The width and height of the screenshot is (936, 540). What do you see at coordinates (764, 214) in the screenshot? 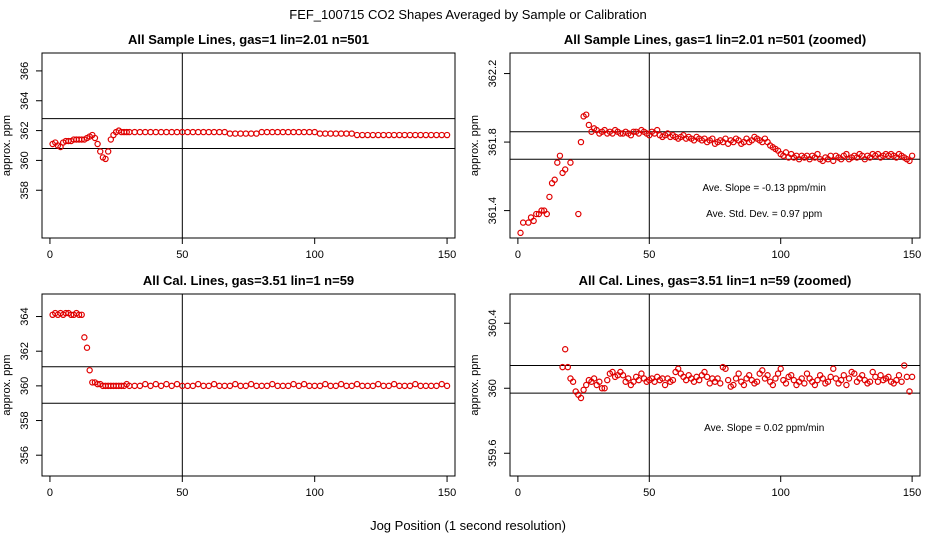
I see `annotation-text: Ave. Std. Dev. = 0.97 ppm` at bounding box center [764, 214].